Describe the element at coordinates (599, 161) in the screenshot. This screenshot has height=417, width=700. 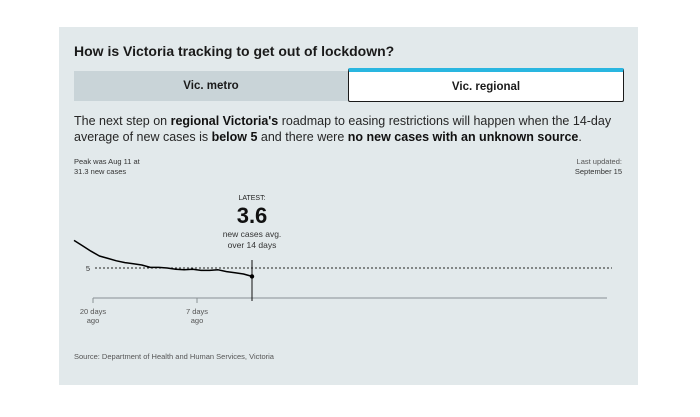
I see `last-updated-label: Last updated:` at that location.